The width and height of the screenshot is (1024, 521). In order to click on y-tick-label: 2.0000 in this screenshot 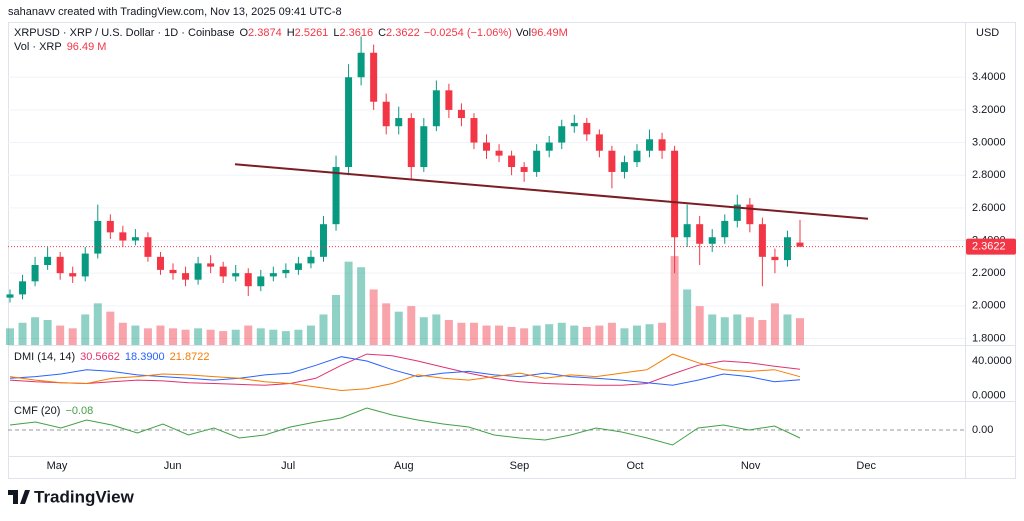, I will do `click(989, 306)`.